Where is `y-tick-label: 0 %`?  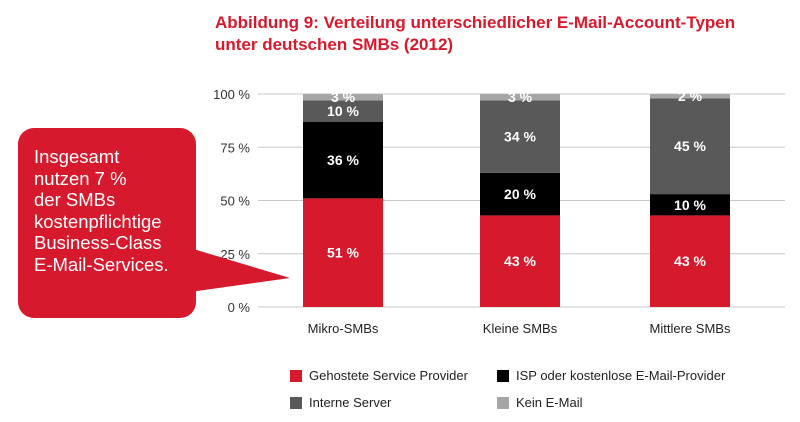
y-tick-label: 0 % is located at coordinates (239, 307).